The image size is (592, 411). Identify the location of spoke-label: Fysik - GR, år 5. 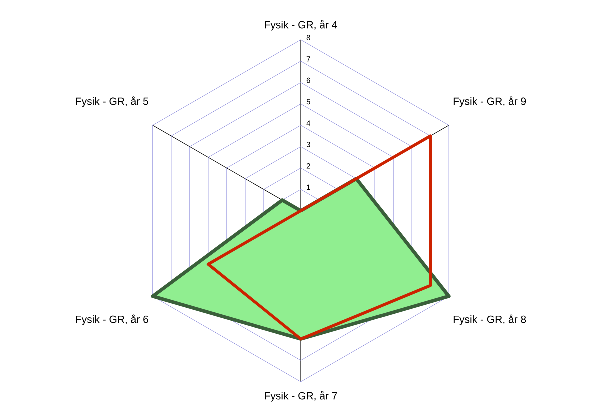
(112, 102).